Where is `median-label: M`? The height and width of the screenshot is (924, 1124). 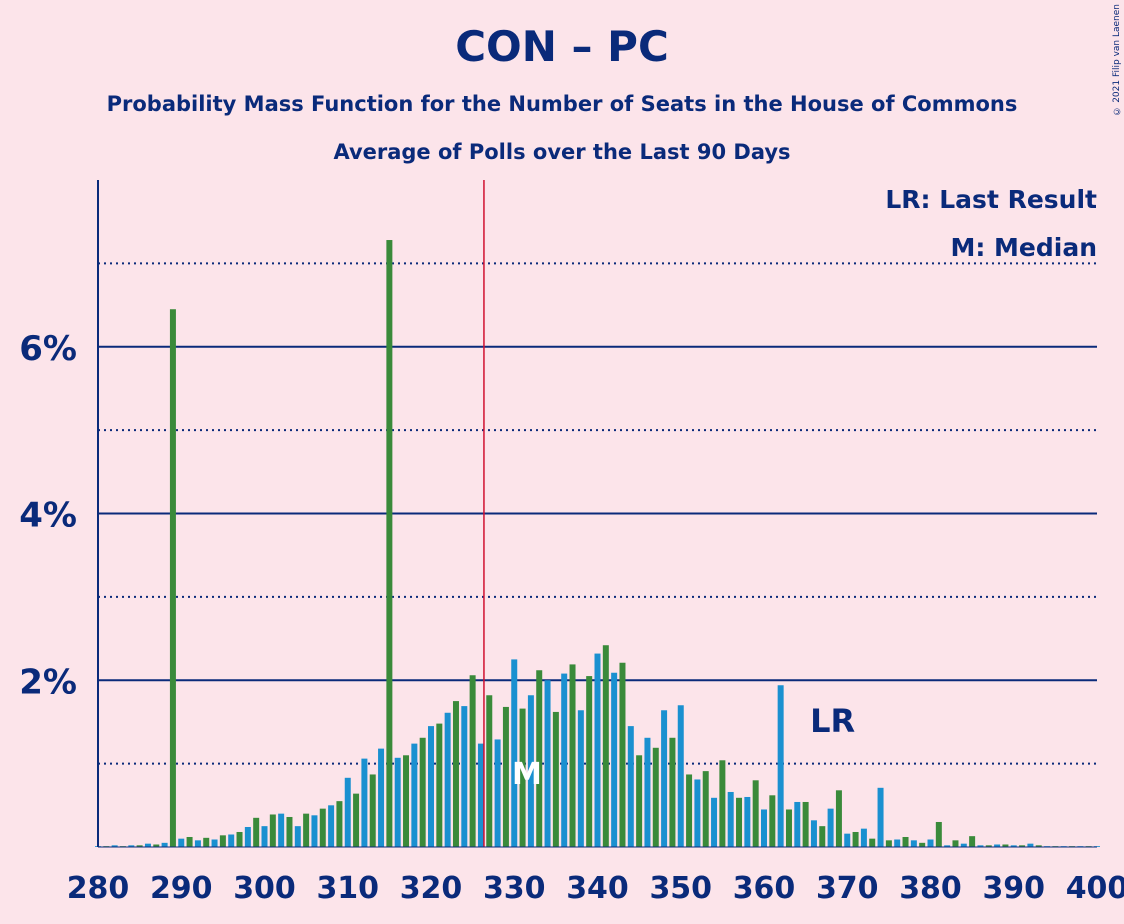 median-label: M is located at coordinates (527, 774).